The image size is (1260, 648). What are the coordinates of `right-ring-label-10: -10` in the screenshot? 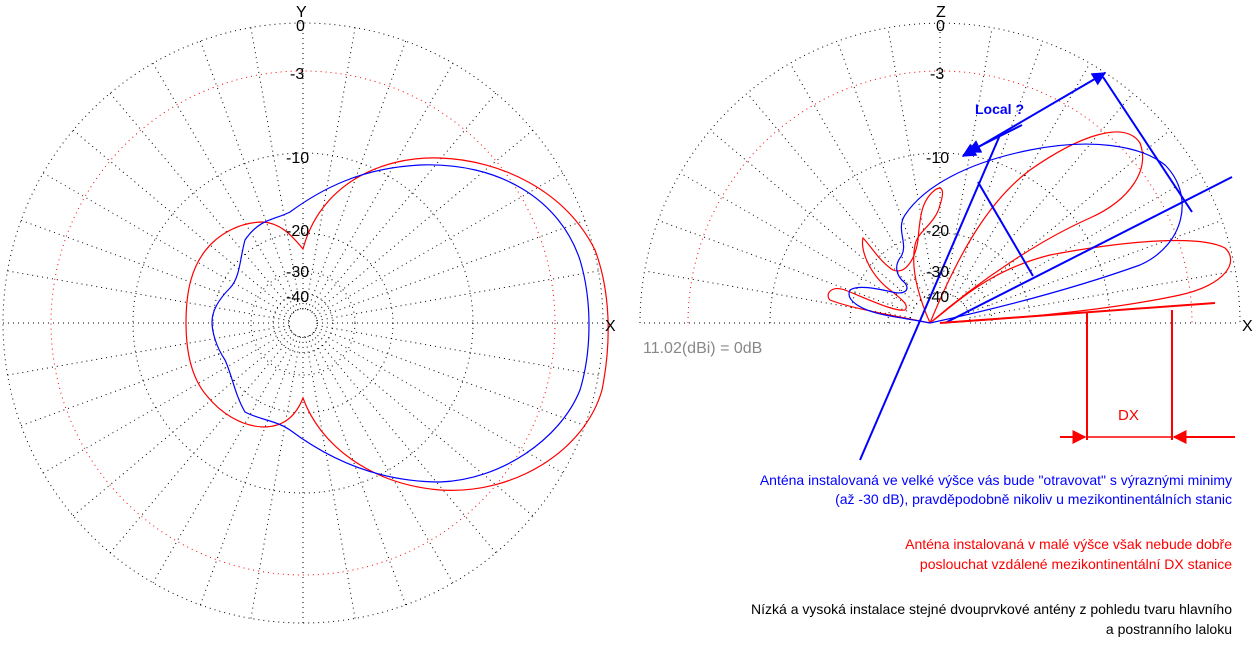 It's located at (937, 158).